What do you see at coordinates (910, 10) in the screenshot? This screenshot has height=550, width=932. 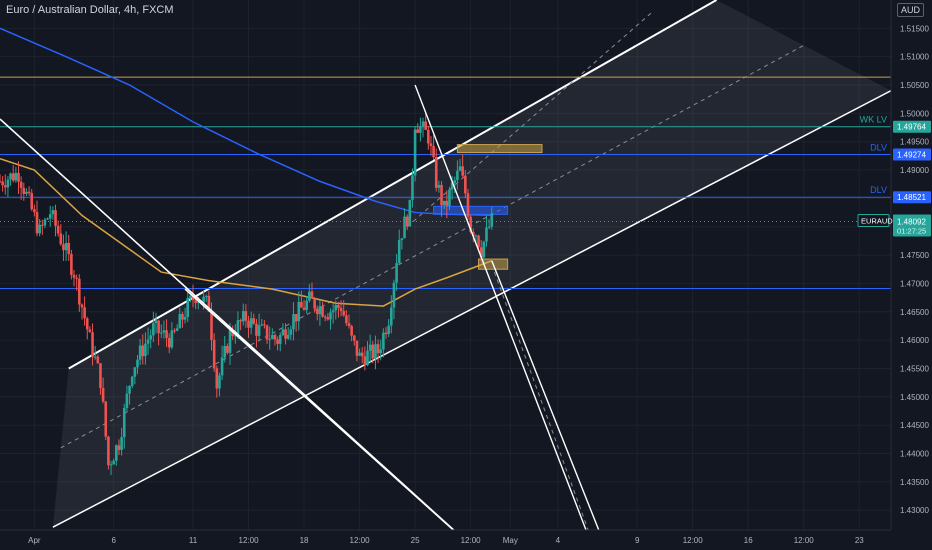 I see `currency-badge: AUD` at bounding box center [910, 10].